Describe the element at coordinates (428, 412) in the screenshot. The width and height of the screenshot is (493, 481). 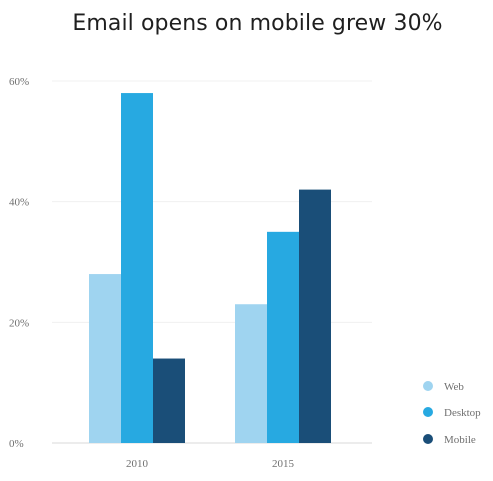
I see `legend-swatch-desktop` at that location.